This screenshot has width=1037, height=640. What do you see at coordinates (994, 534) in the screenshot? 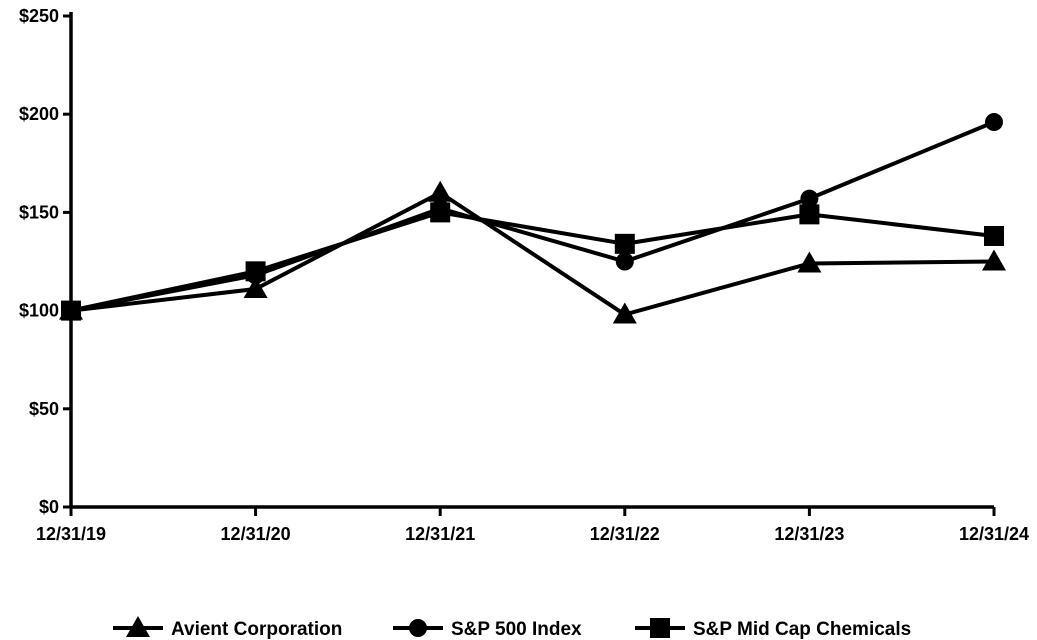
I see `x-tick-label: 12/31/24` at bounding box center [994, 534].